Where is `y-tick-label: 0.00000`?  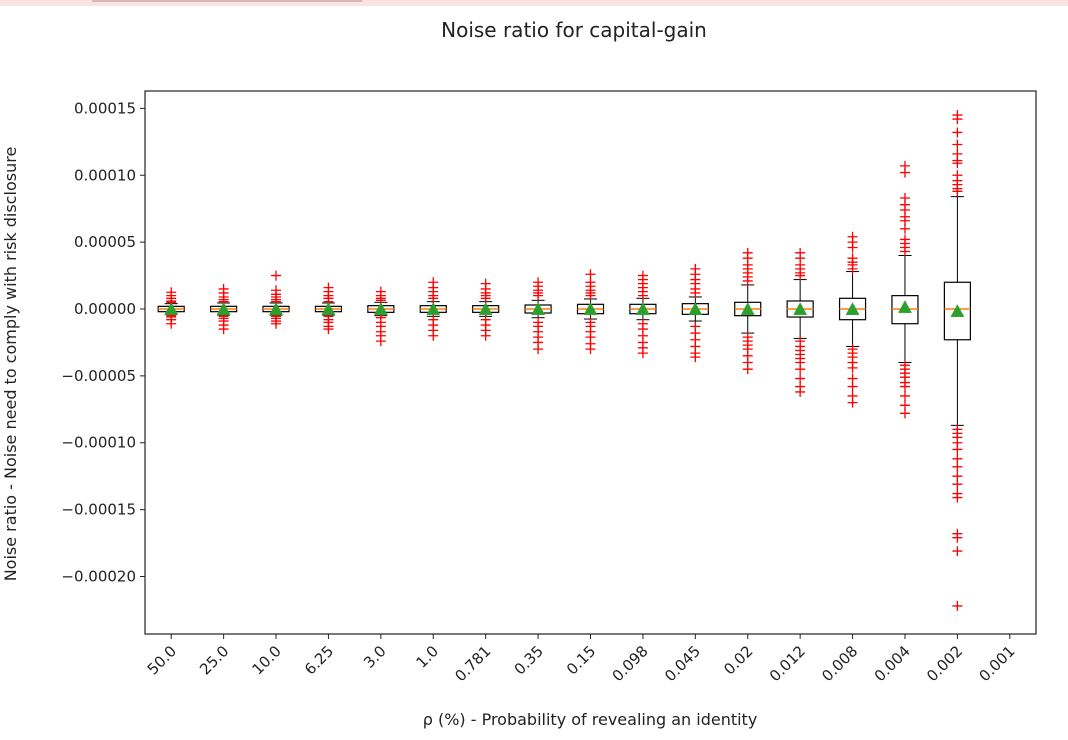
y-tick-label: 0.00000 is located at coordinates (105, 309).